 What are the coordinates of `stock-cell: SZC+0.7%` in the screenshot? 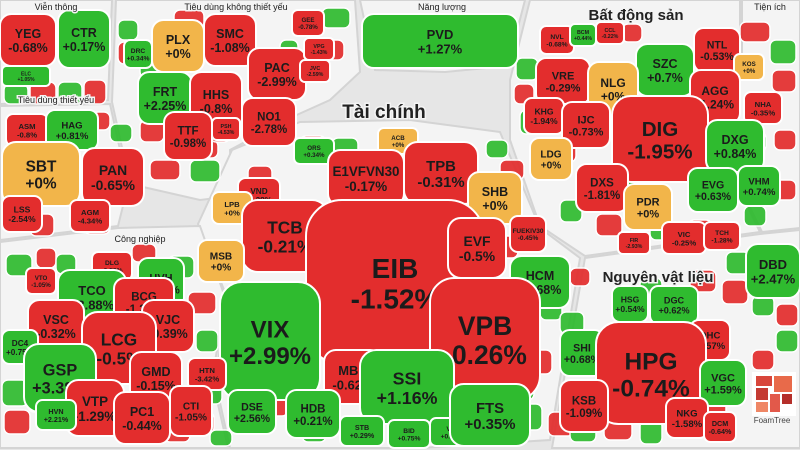 It's located at (665, 70).